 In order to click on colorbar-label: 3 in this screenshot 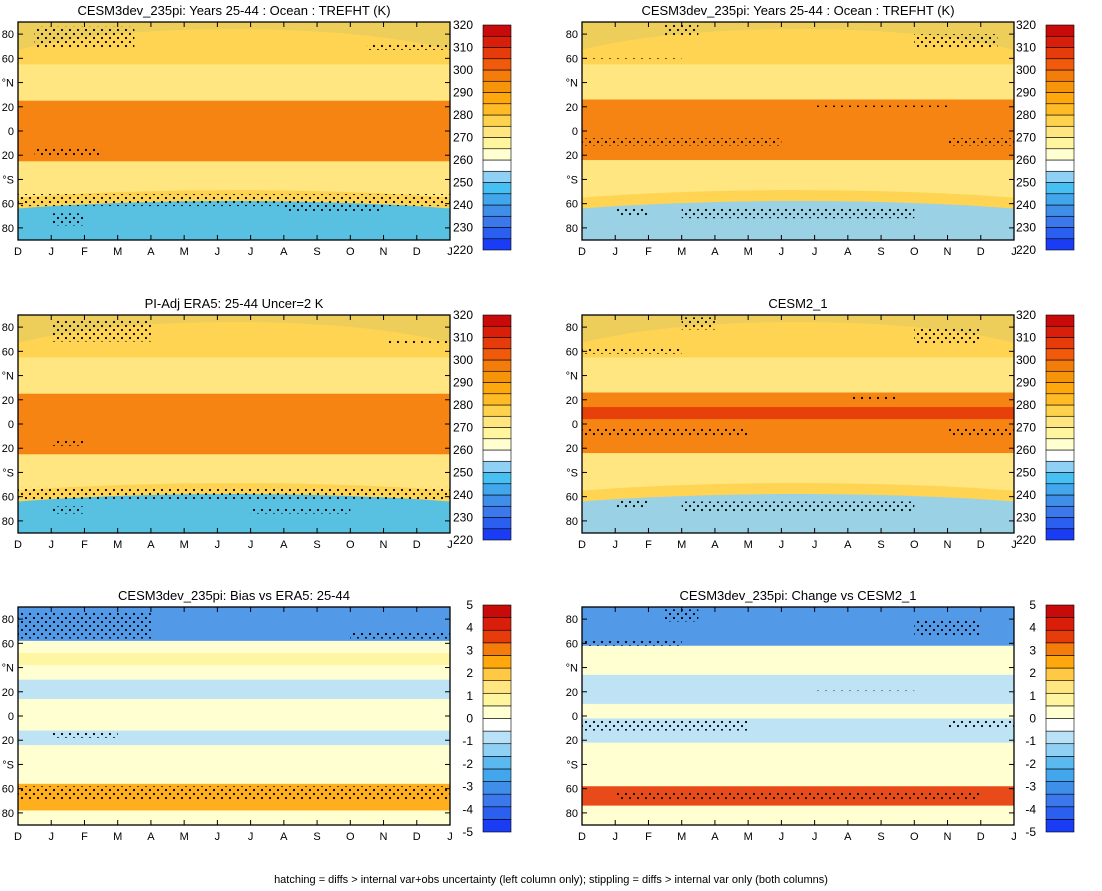, I will do `click(1032, 650)`.